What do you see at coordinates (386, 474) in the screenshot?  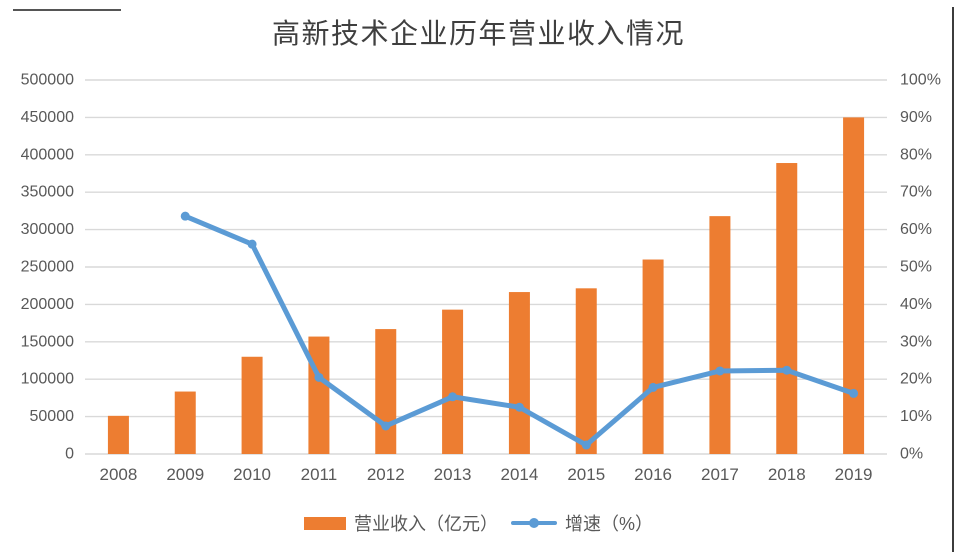 I see `x-axis-tick-label: 2012` at bounding box center [386, 474].